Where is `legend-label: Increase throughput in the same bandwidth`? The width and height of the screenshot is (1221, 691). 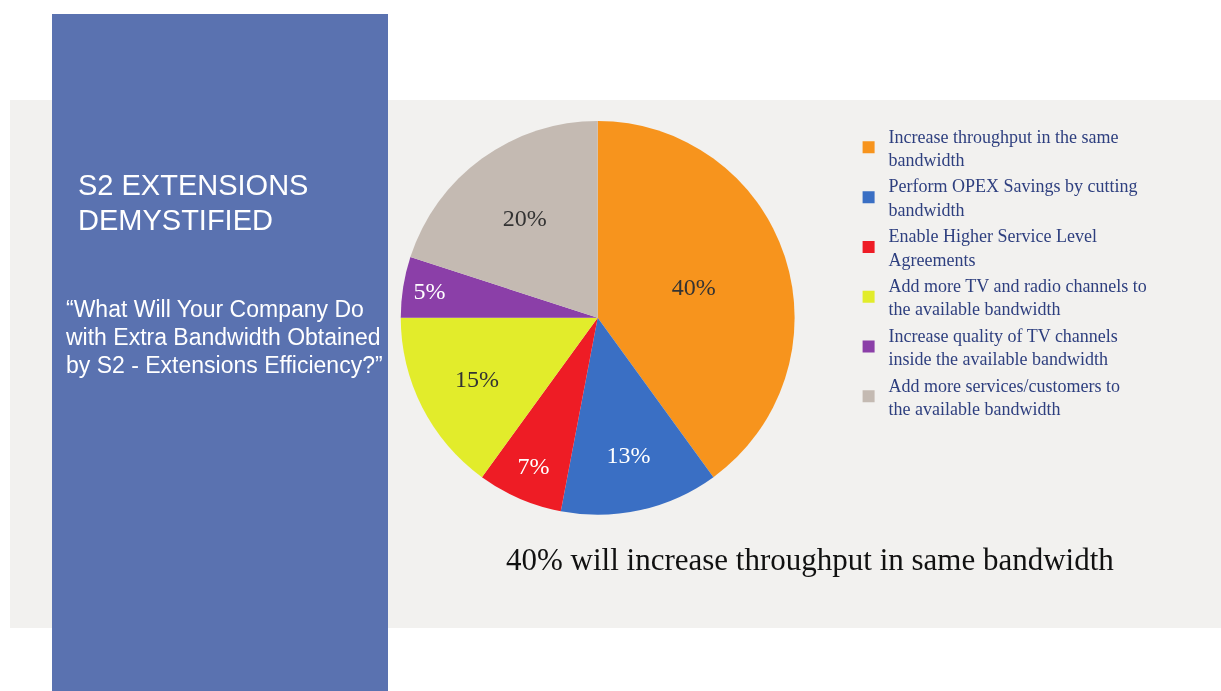
legend-label: Increase throughput in the same bandwidth is located at coordinates (1003, 148).